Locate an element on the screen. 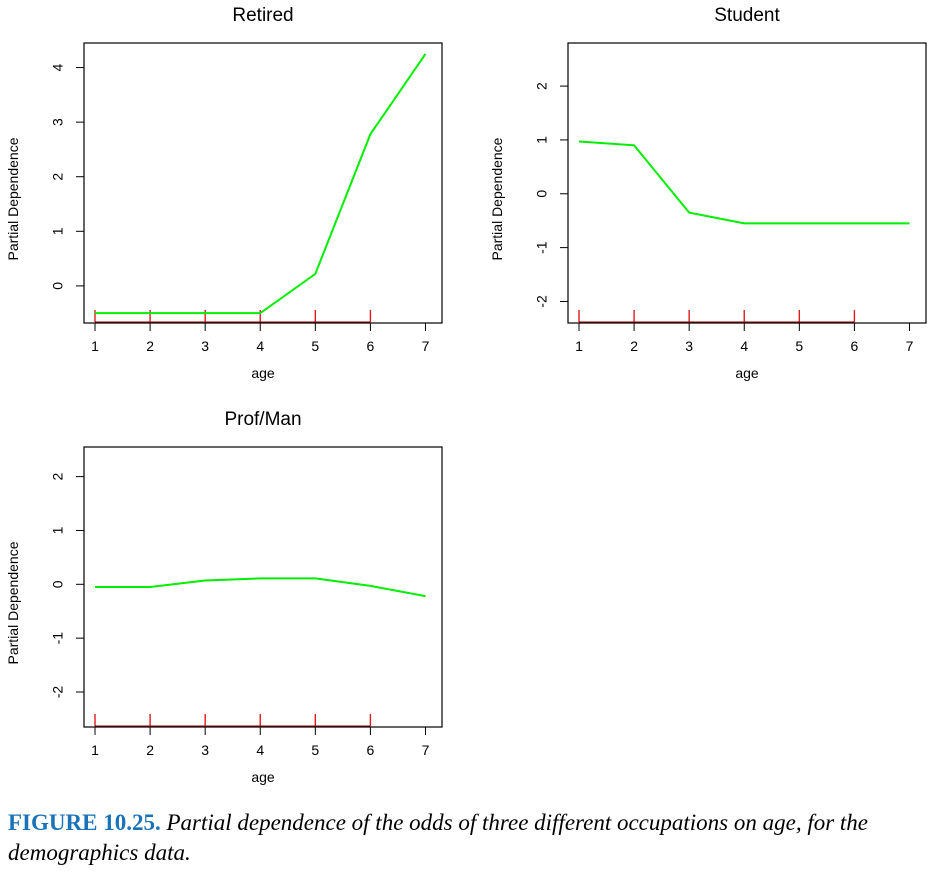 Image resolution: width=934 pixels, height=876 pixels. y-tick-label: 4 is located at coordinates (58, 67).